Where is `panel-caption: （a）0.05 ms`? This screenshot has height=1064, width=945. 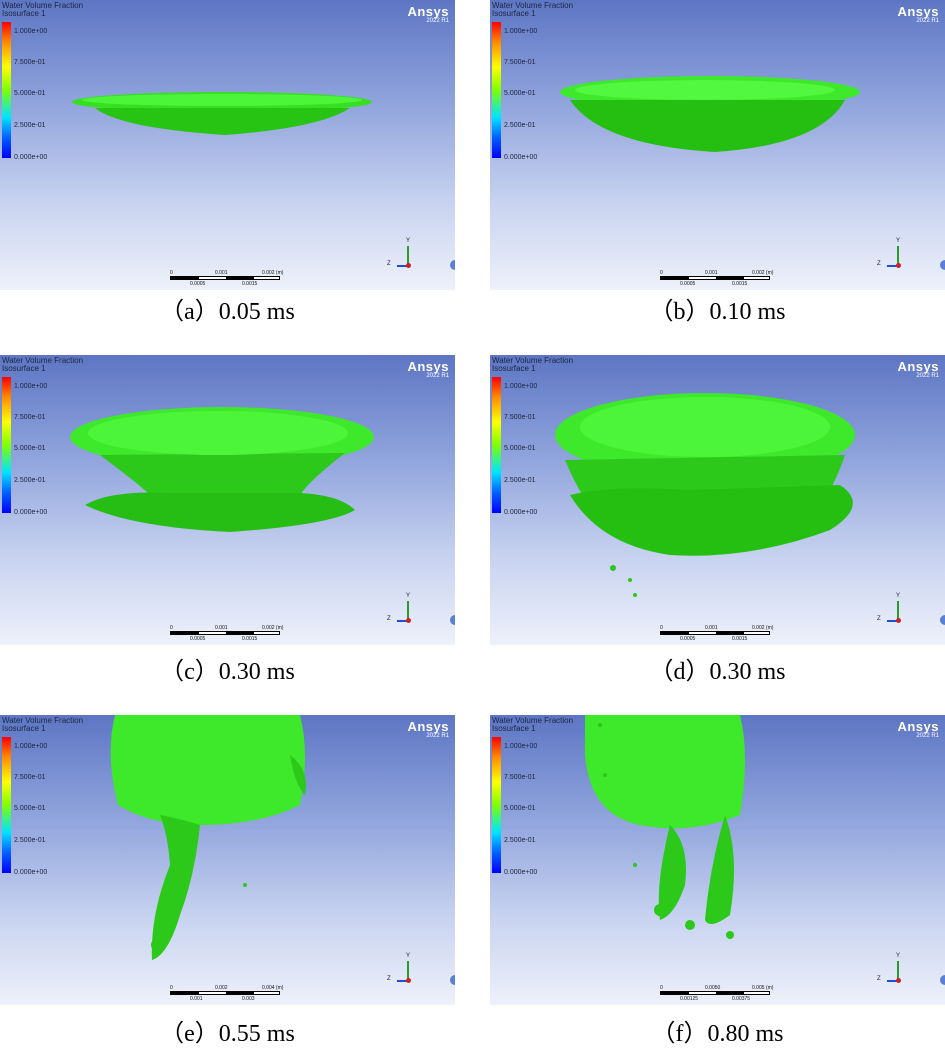
panel-caption: （a）0.05 ms is located at coordinates (227, 312).